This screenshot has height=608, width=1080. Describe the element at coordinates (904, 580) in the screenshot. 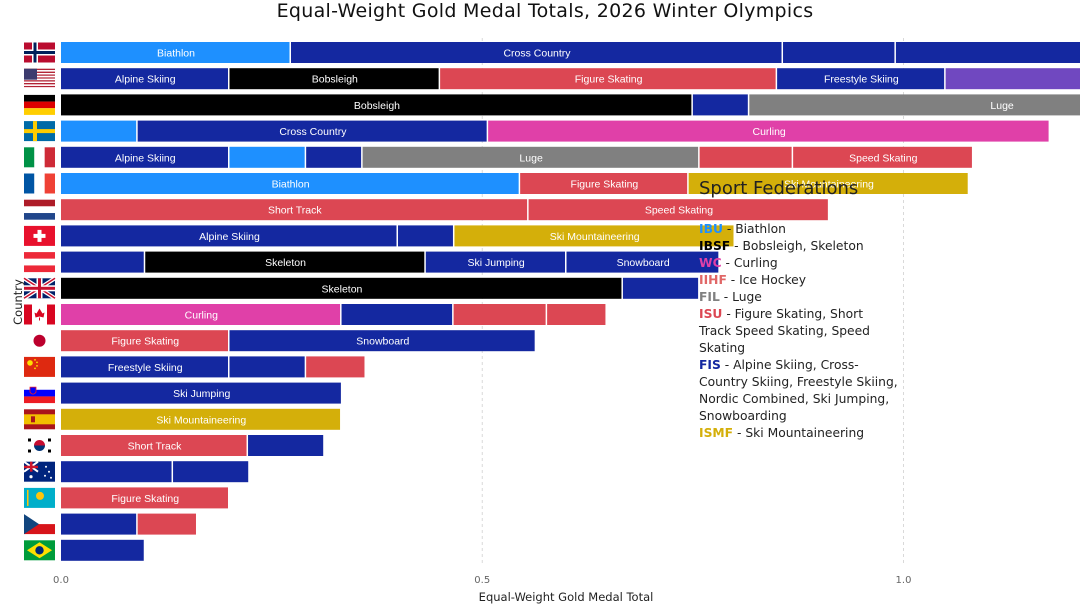

I see `x-tick-label: 1.0` at that location.